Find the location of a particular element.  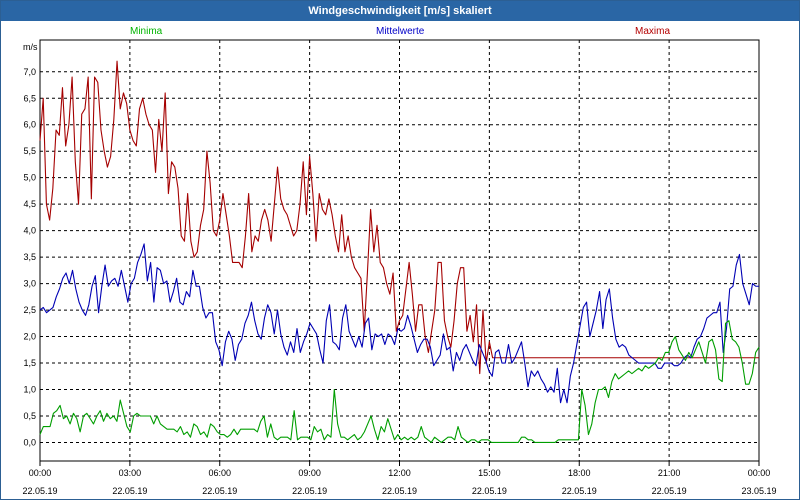

y-tick-label: 2,5 is located at coordinates (29, 310).